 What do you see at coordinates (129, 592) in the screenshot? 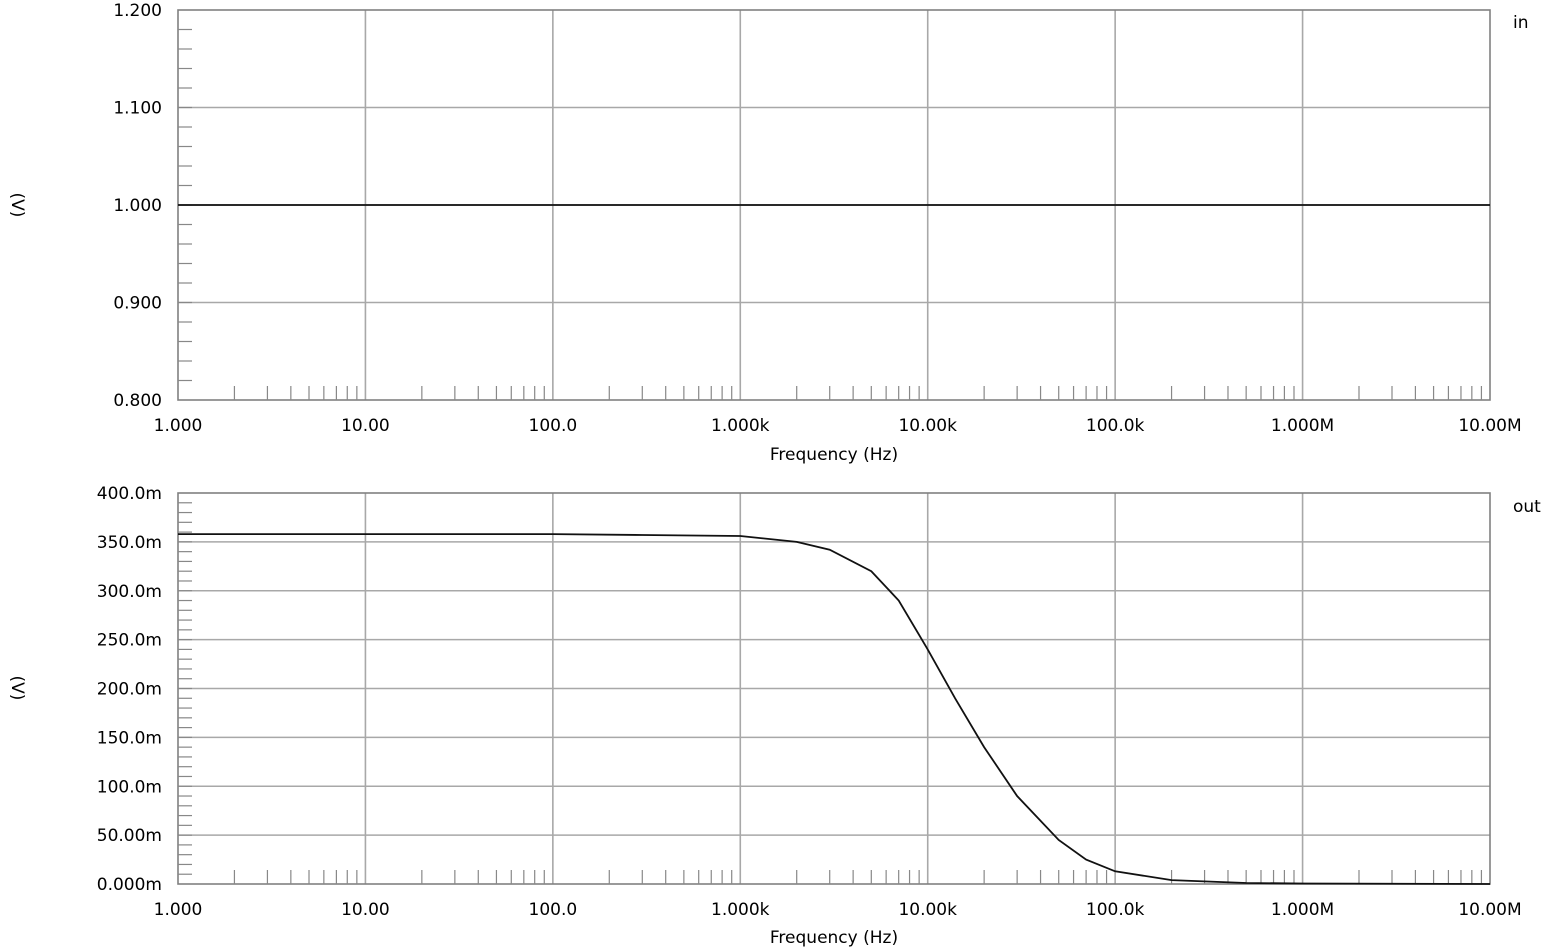
I see `y-tick-label: 300.0m` at bounding box center [129, 592].